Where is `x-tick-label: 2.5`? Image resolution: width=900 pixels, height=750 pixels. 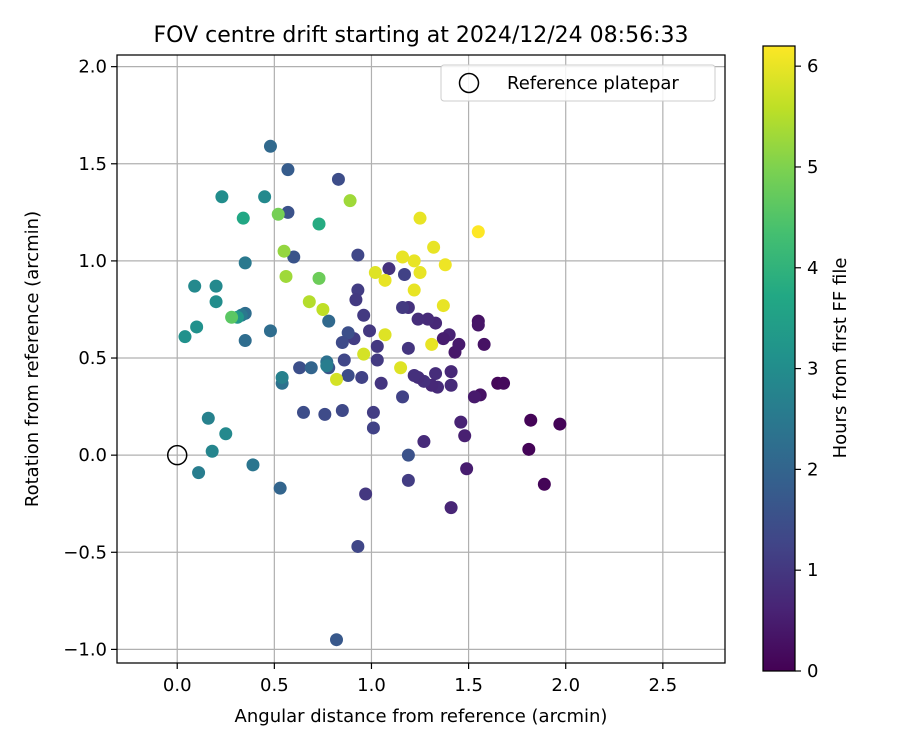
x-tick-label: 2.5 is located at coordinates (663, 685).